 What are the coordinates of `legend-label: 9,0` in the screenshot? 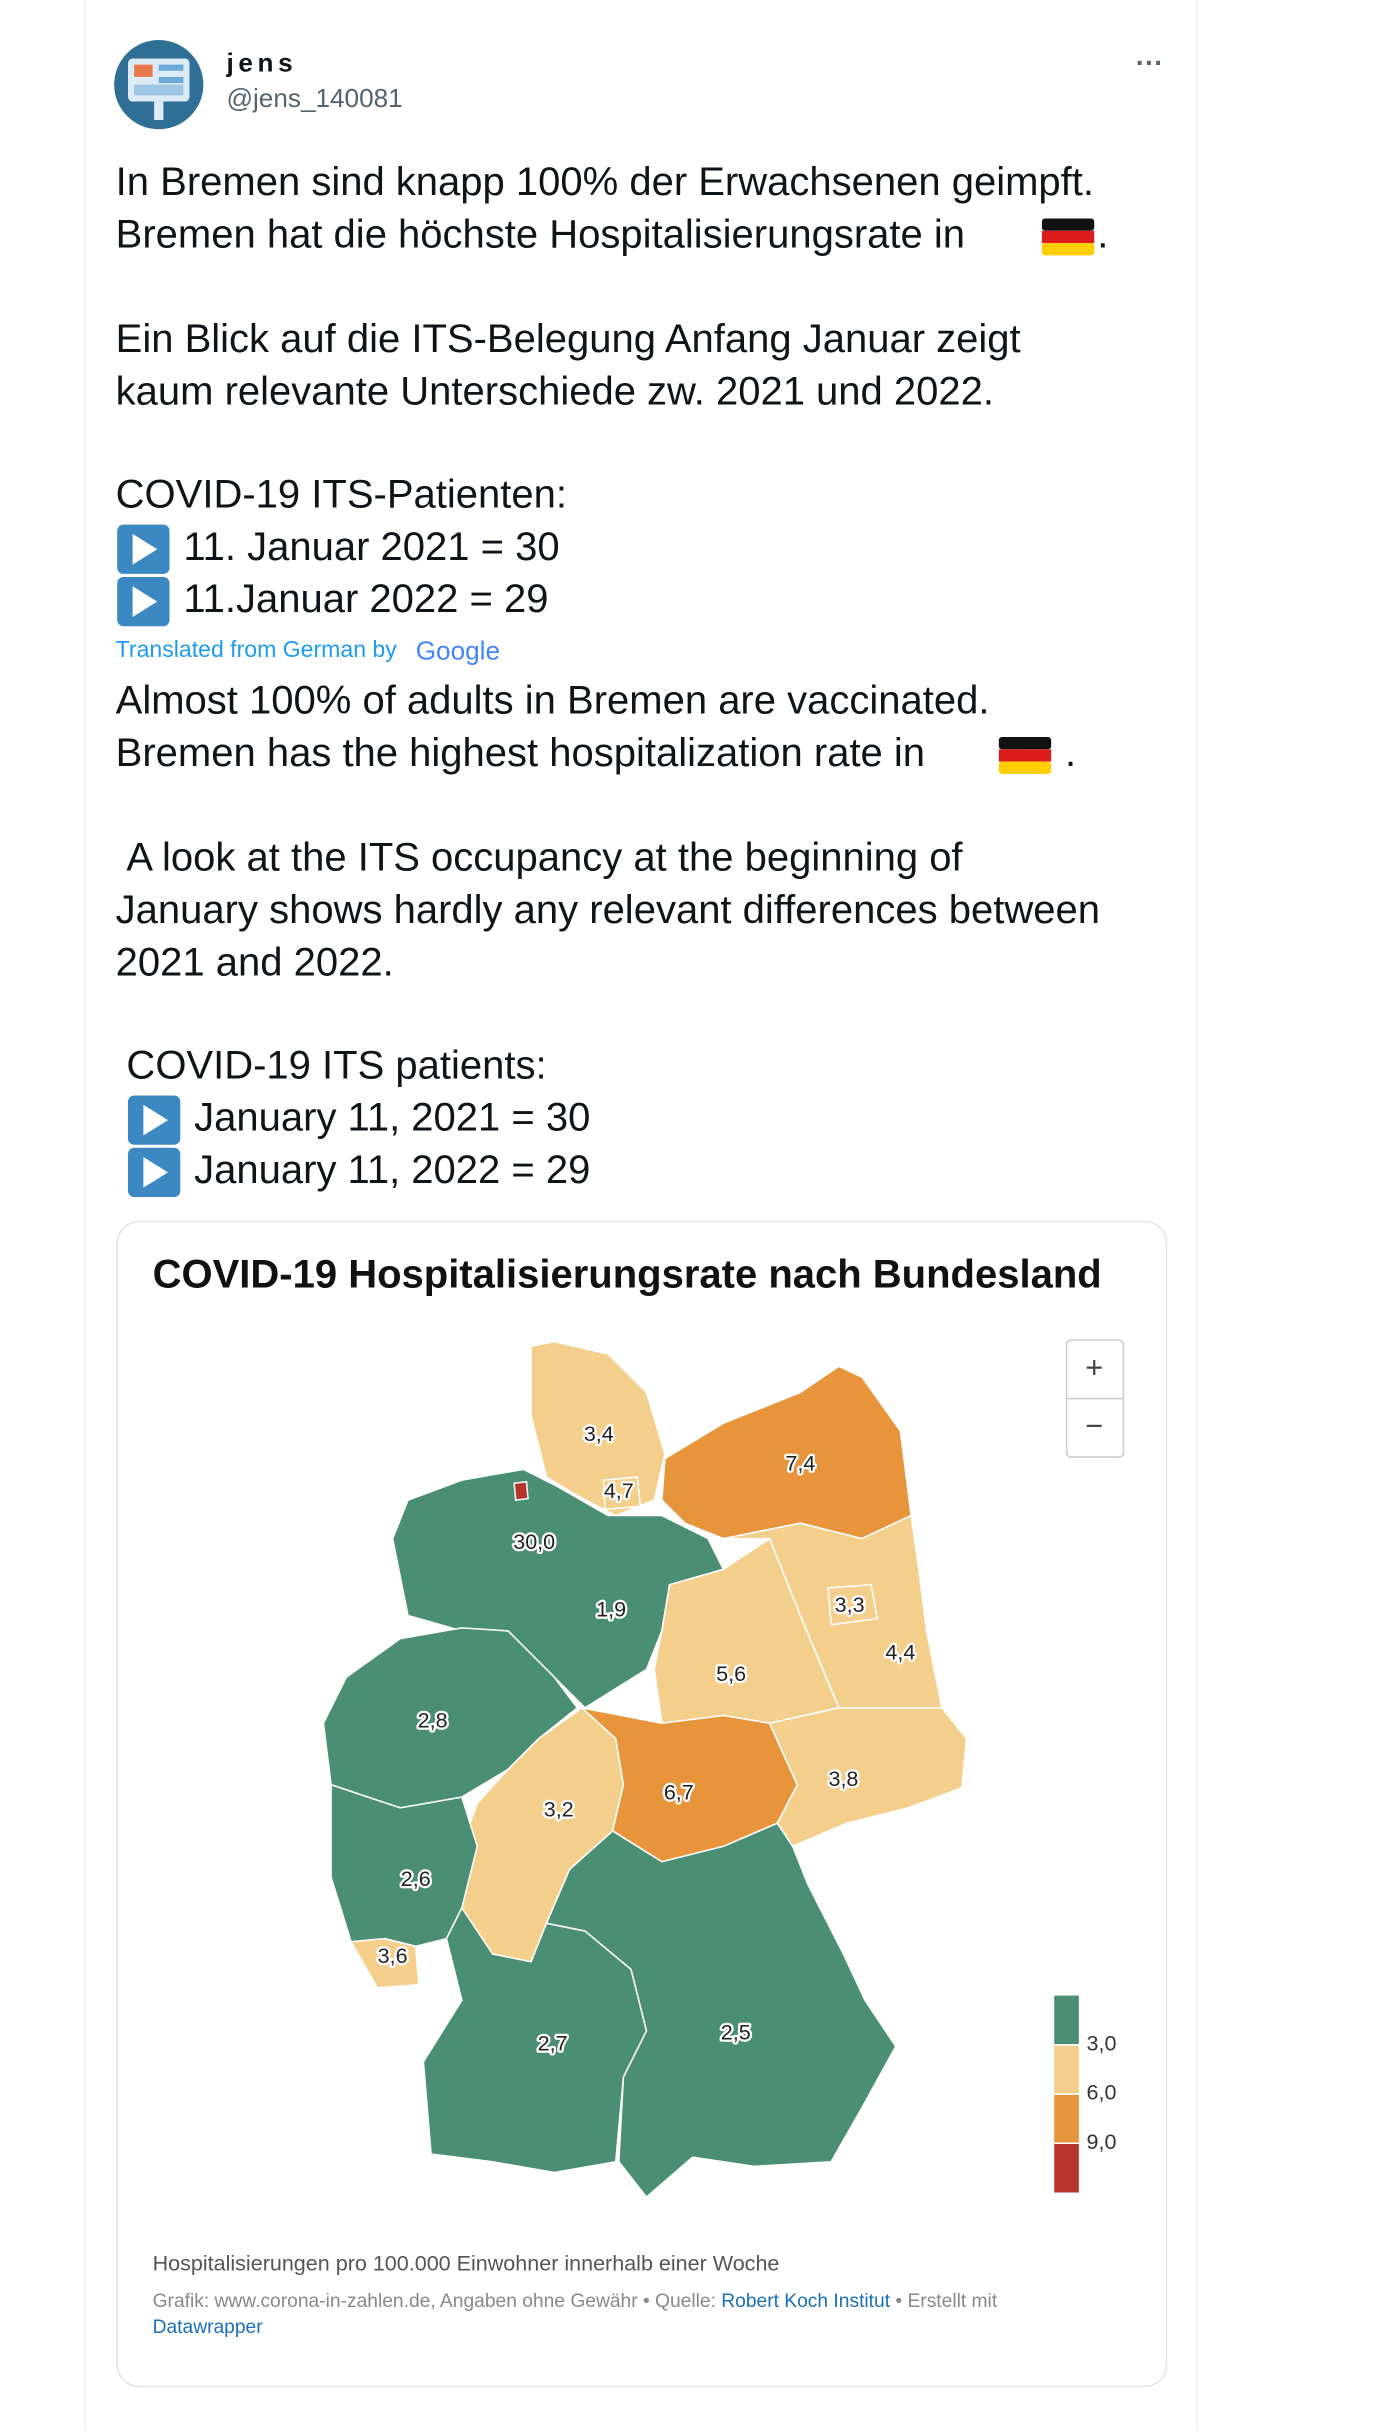 It's located at (1102, 2142).